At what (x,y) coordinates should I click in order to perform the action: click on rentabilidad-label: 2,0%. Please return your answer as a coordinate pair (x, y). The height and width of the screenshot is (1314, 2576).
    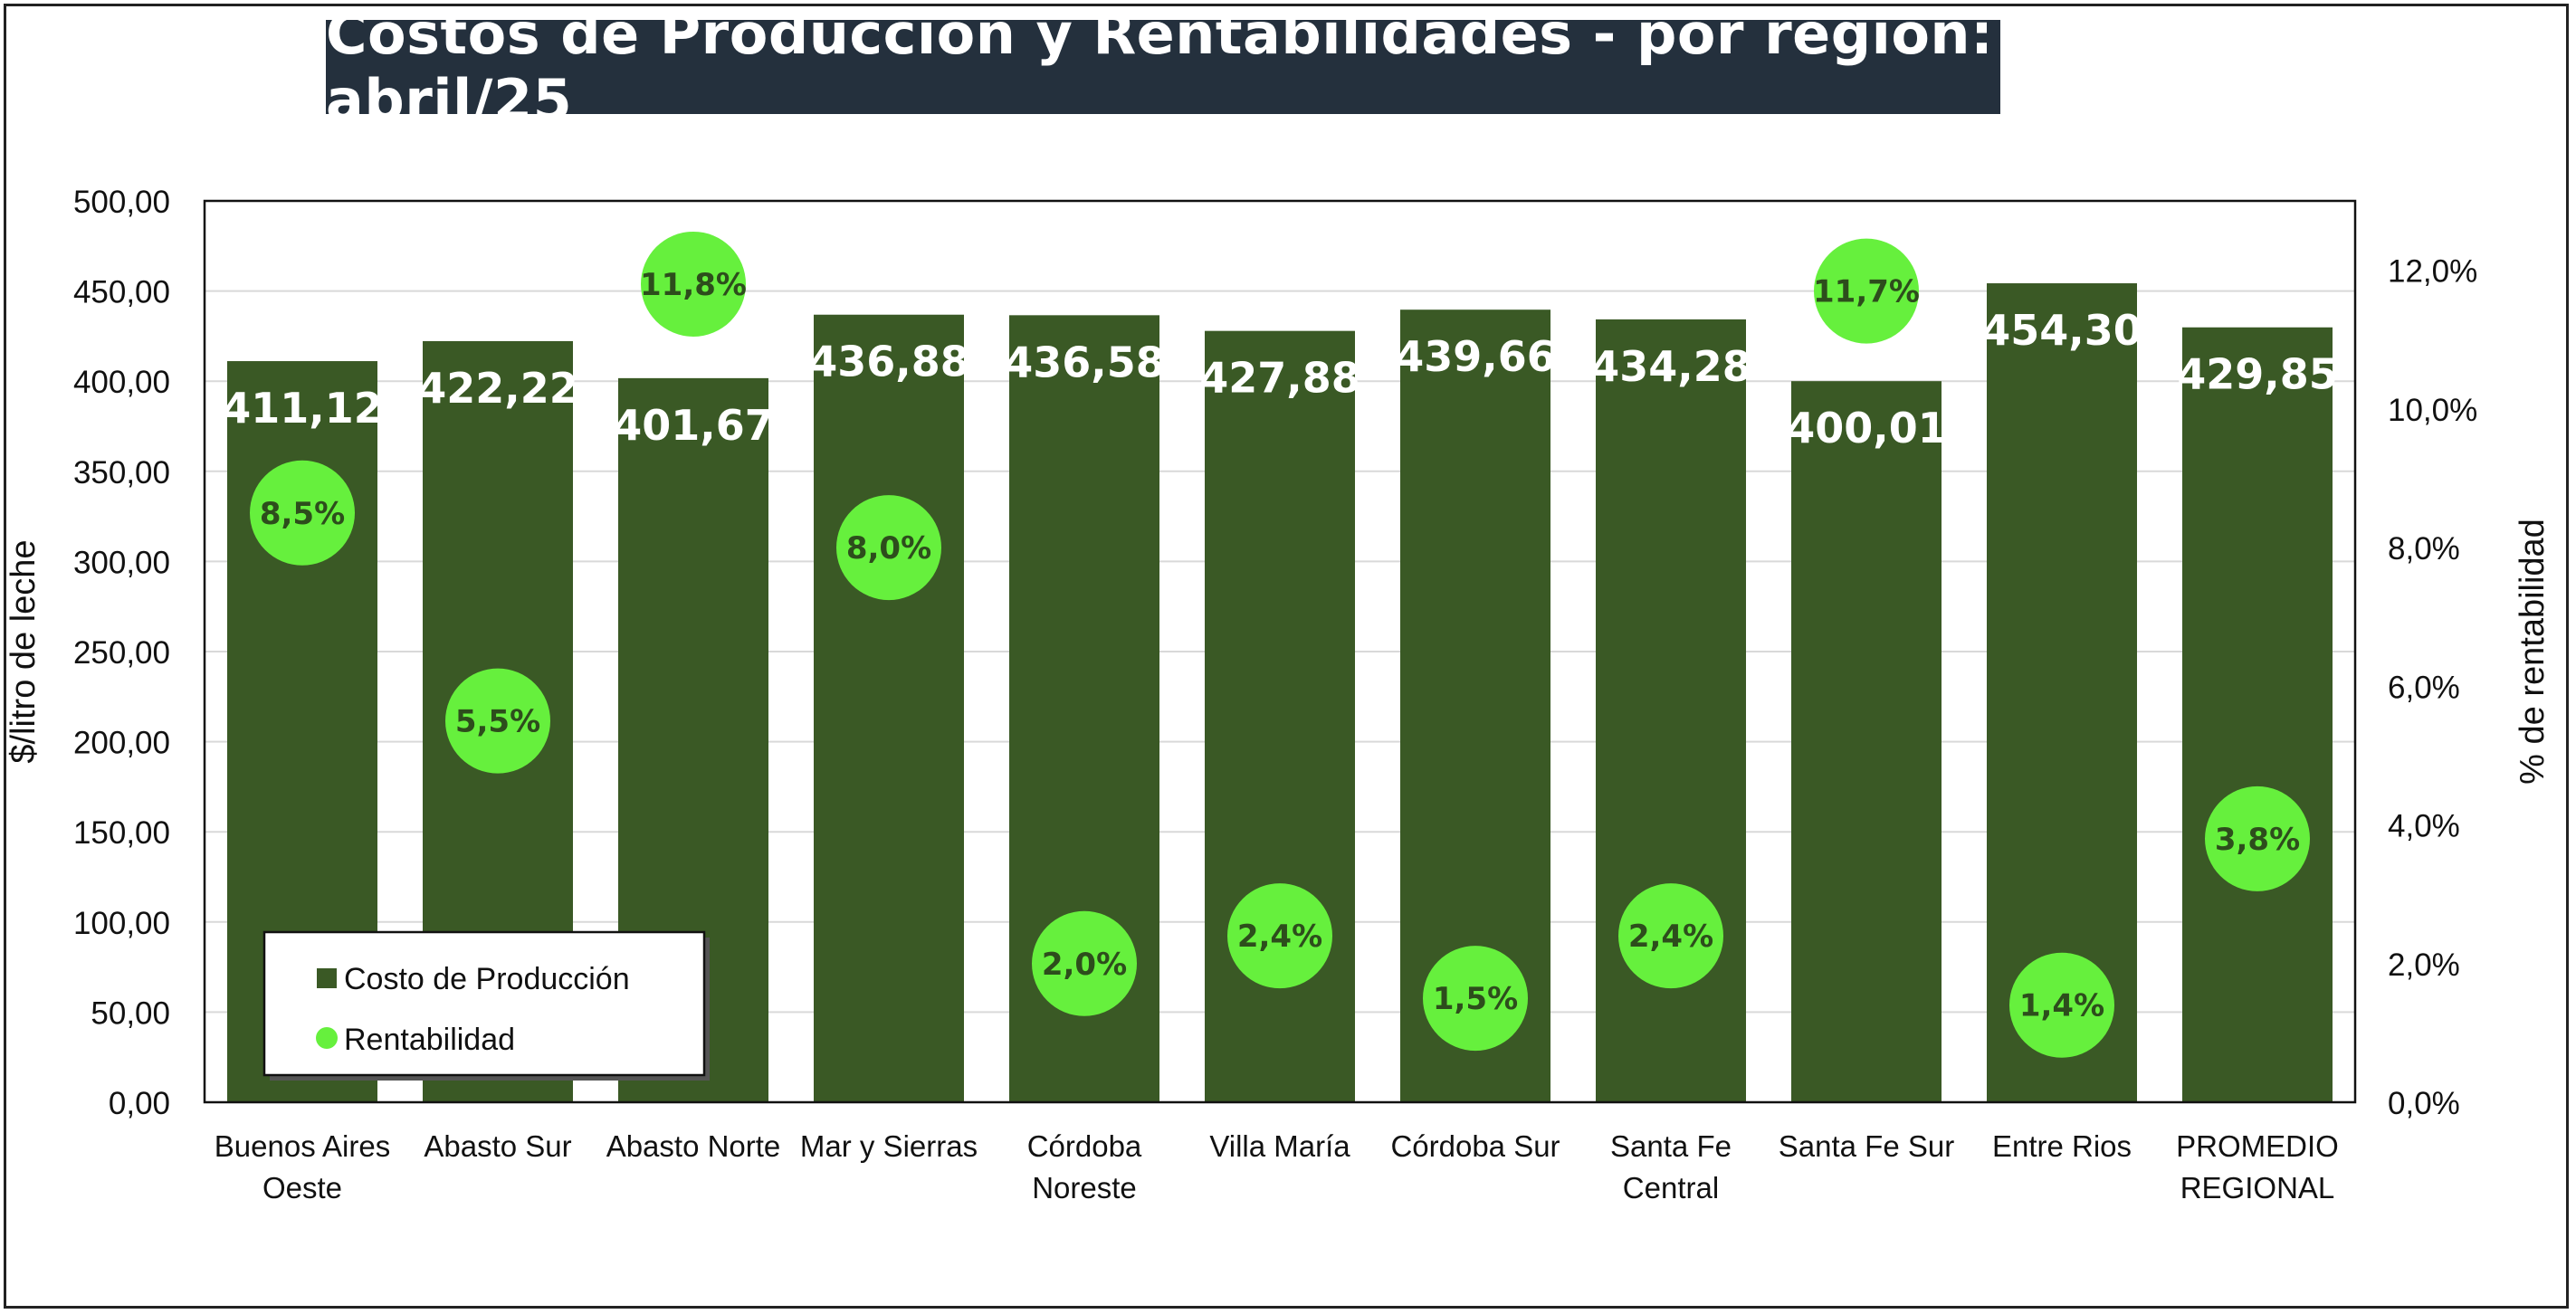
    Looking at the image, I should click on (1085, 965).